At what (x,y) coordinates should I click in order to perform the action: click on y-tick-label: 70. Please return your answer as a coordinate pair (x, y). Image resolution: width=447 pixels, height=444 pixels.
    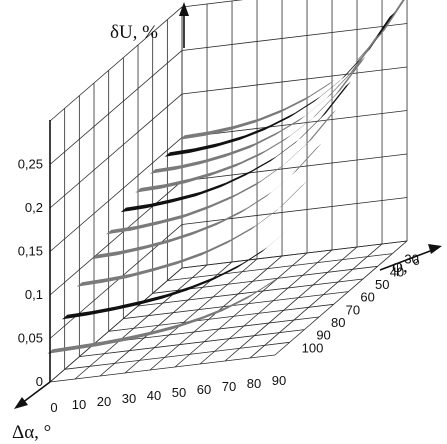
    Looking at the image, I should click on (353, 309).